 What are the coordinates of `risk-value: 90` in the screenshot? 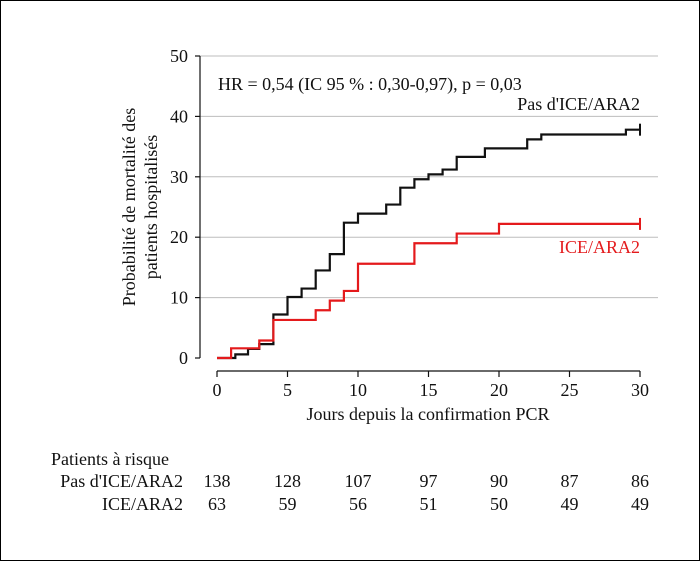 It's located at (499, 481).